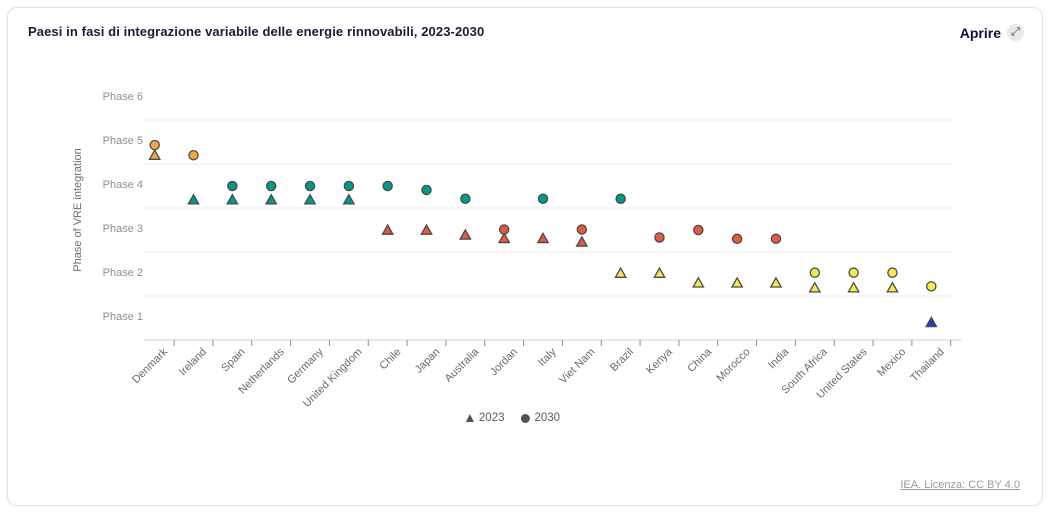  Describe the element at coordinates (931, 286) in the screenshot. I see `marker-2030-thailand` at that location.